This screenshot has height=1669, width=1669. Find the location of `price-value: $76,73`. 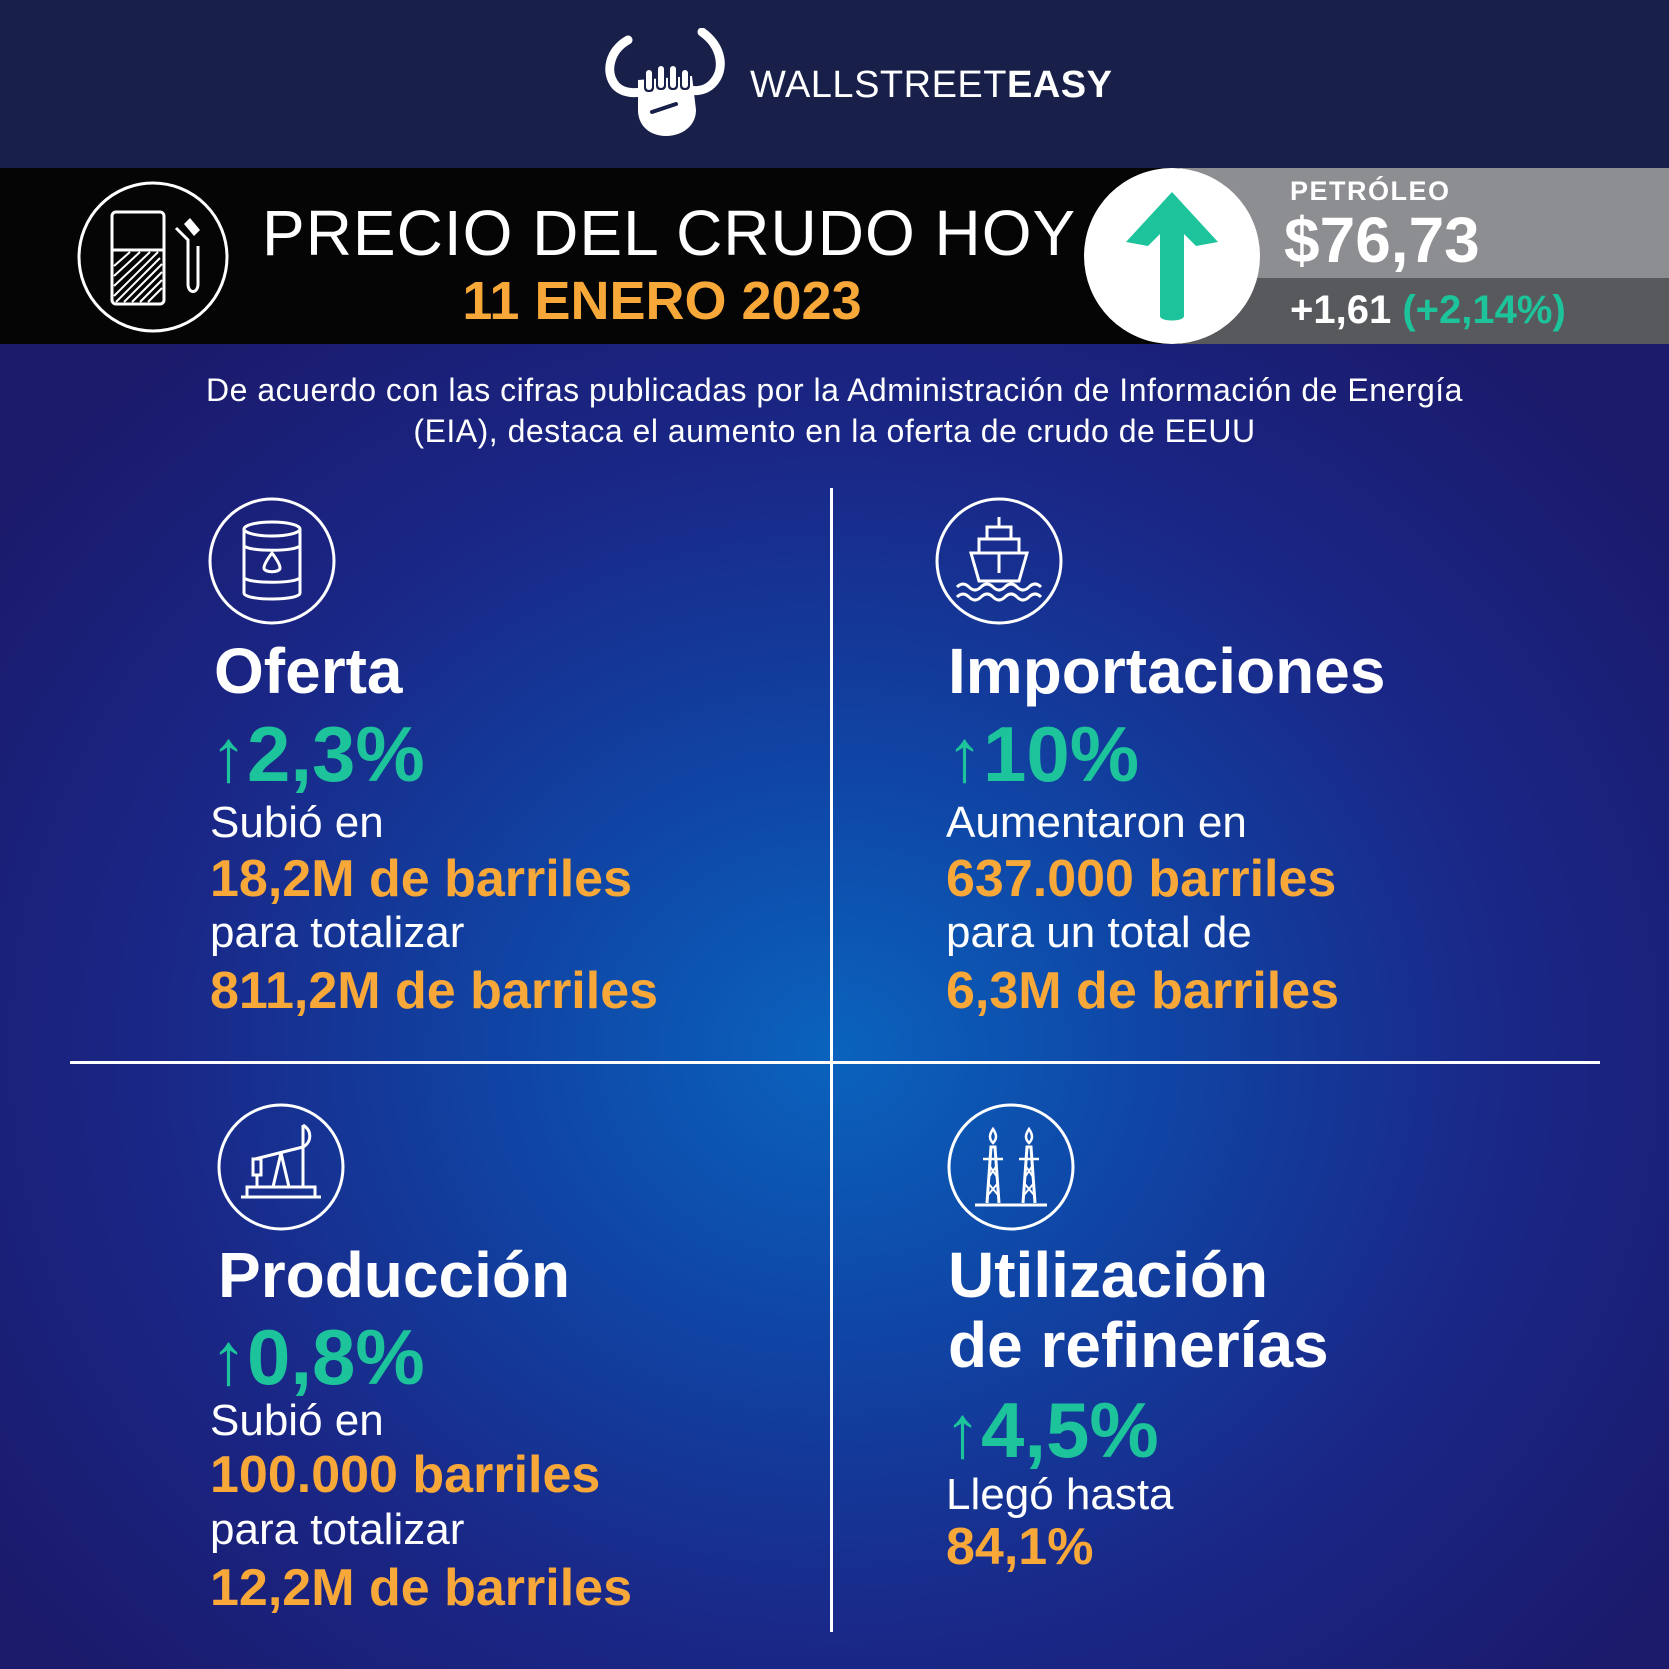

price-value: $76,73 is located at coordinates (1382, 240).